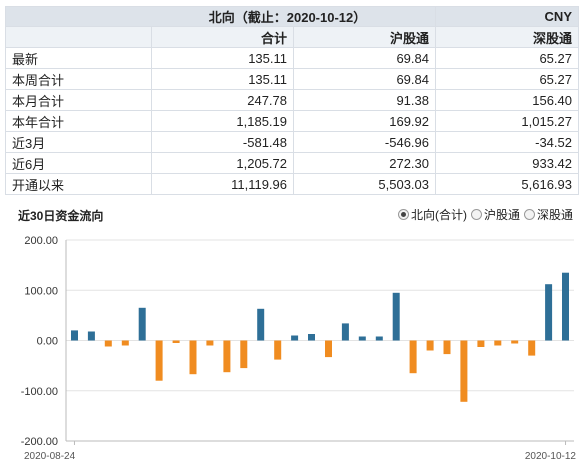 The height and width of the screenshot is (471, 585). I want to click on table-cell: 1,185.19, so click(222, 121).